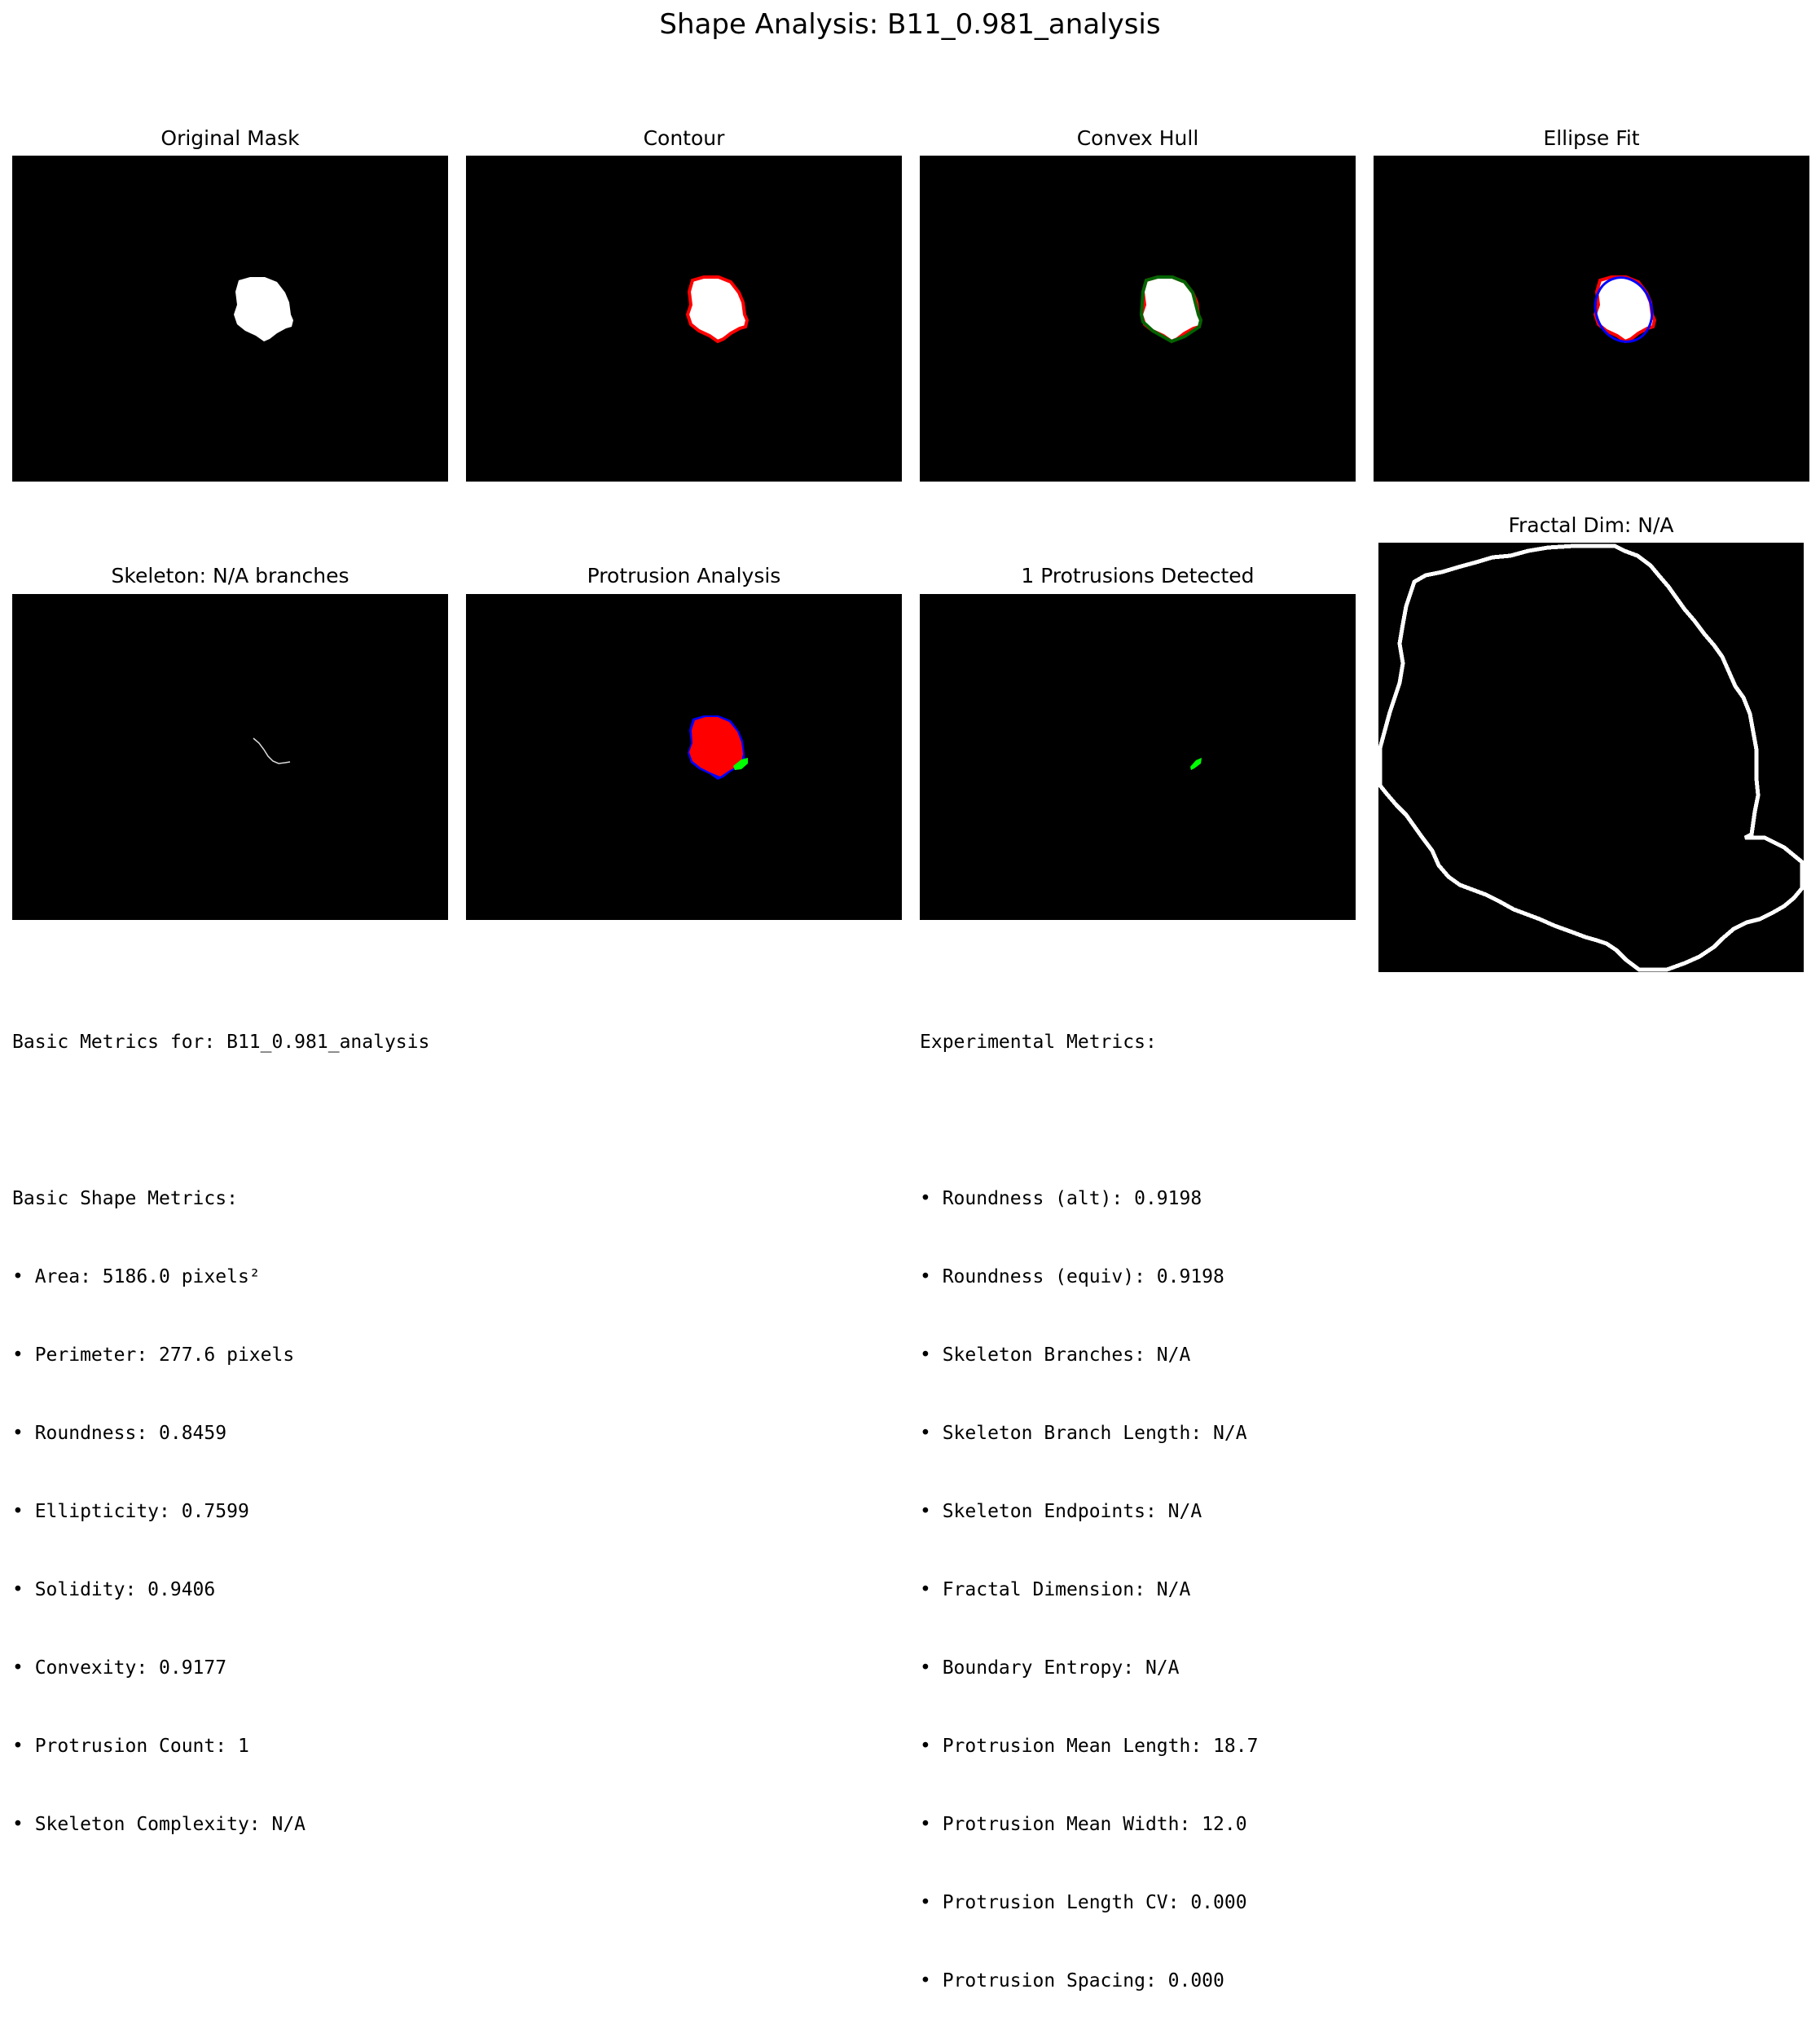 This screenshot has width=1820, height=2020. I want to click on experimental-metric-item: • Fractal Dimension: N/A, so click(1056, 1589).